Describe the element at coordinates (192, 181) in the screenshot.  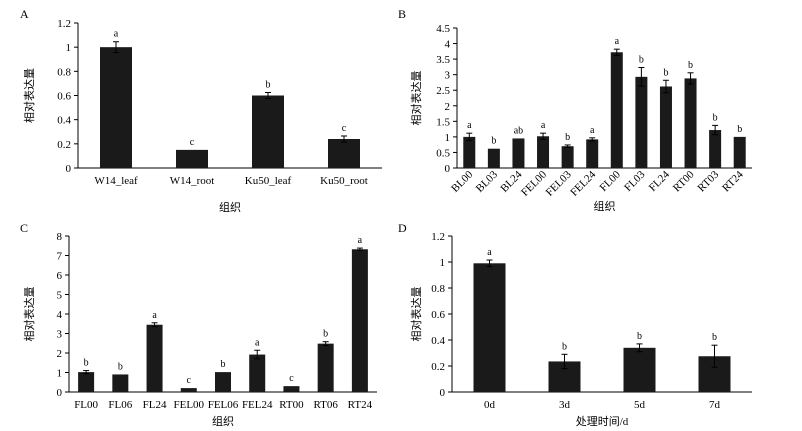
I see `panel-a-category-label: W14_root` at that location.